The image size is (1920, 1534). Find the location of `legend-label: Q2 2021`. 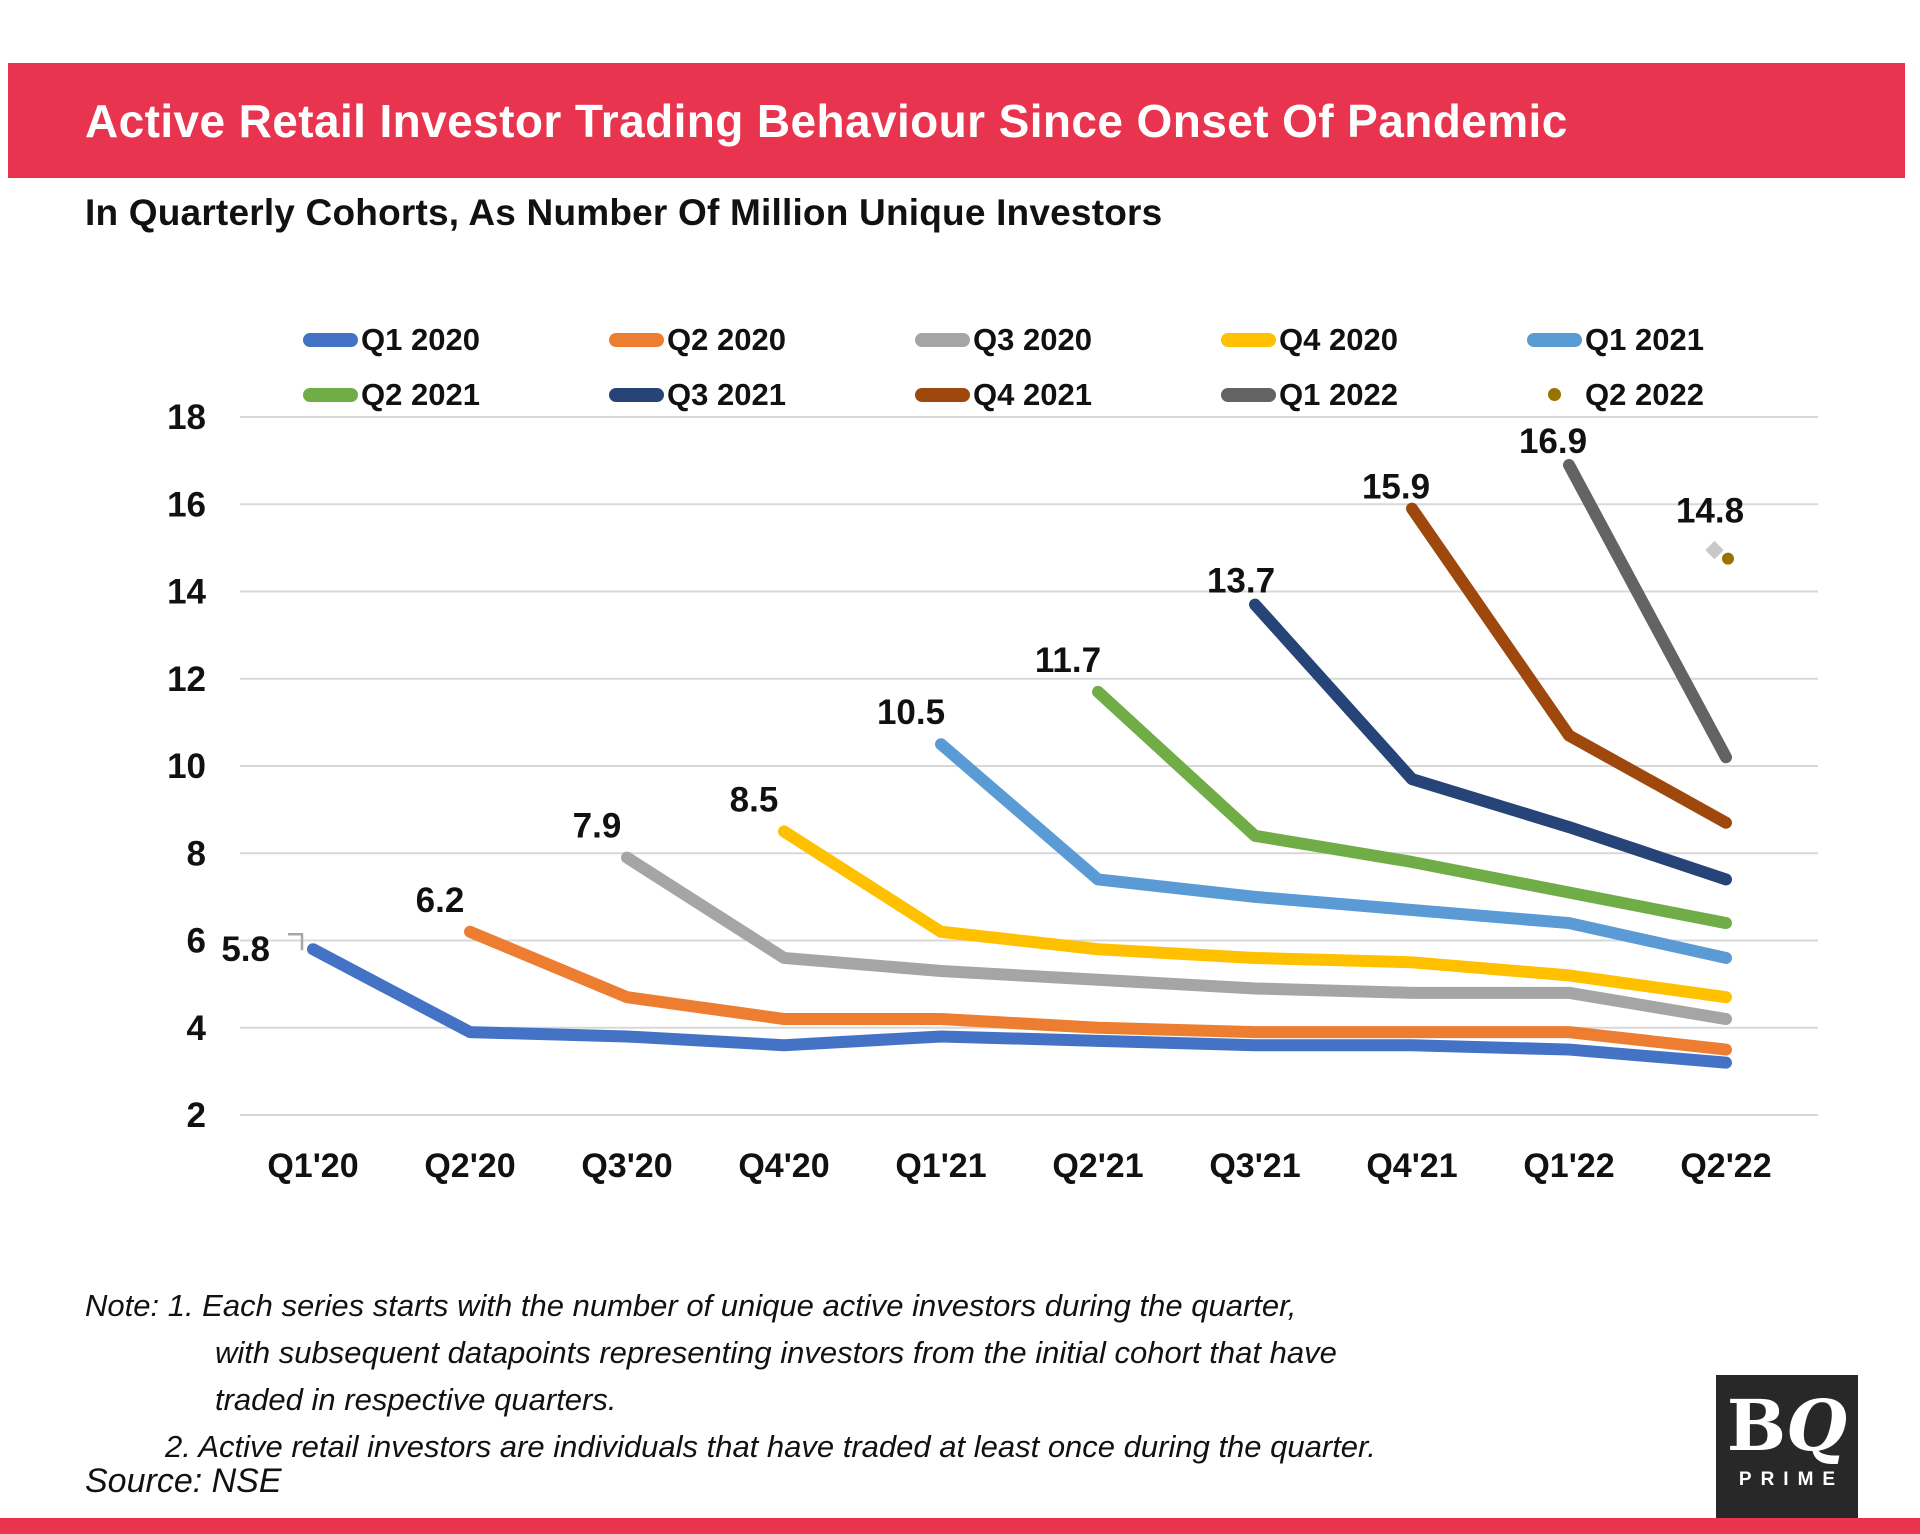

legend-label: Q2 2021 is located at coordinates (420, 394).